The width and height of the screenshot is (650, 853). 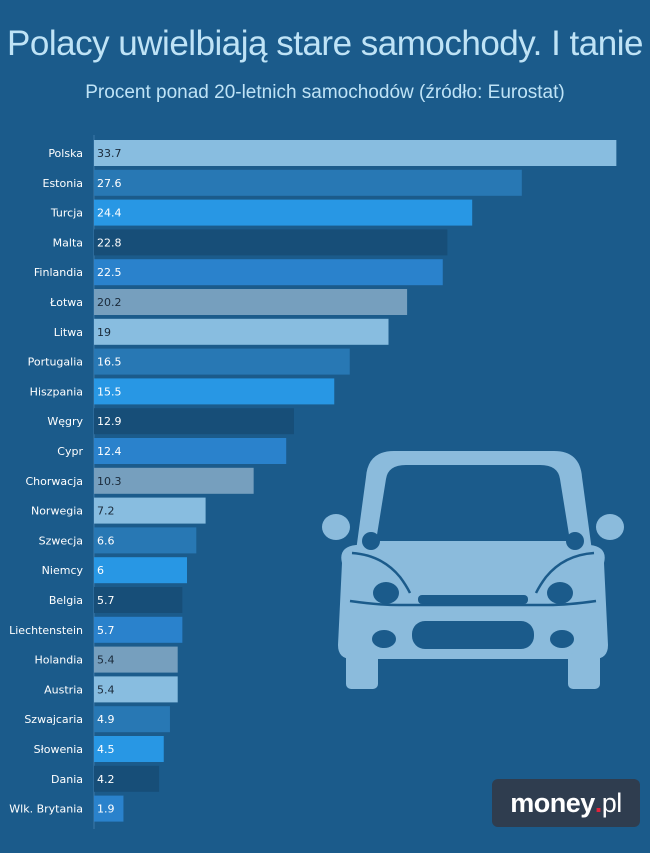 What do you see at coordinates (58, 749) in the screenshot?
I see `category-label: Słowenia` at bounding box center [58, 749].